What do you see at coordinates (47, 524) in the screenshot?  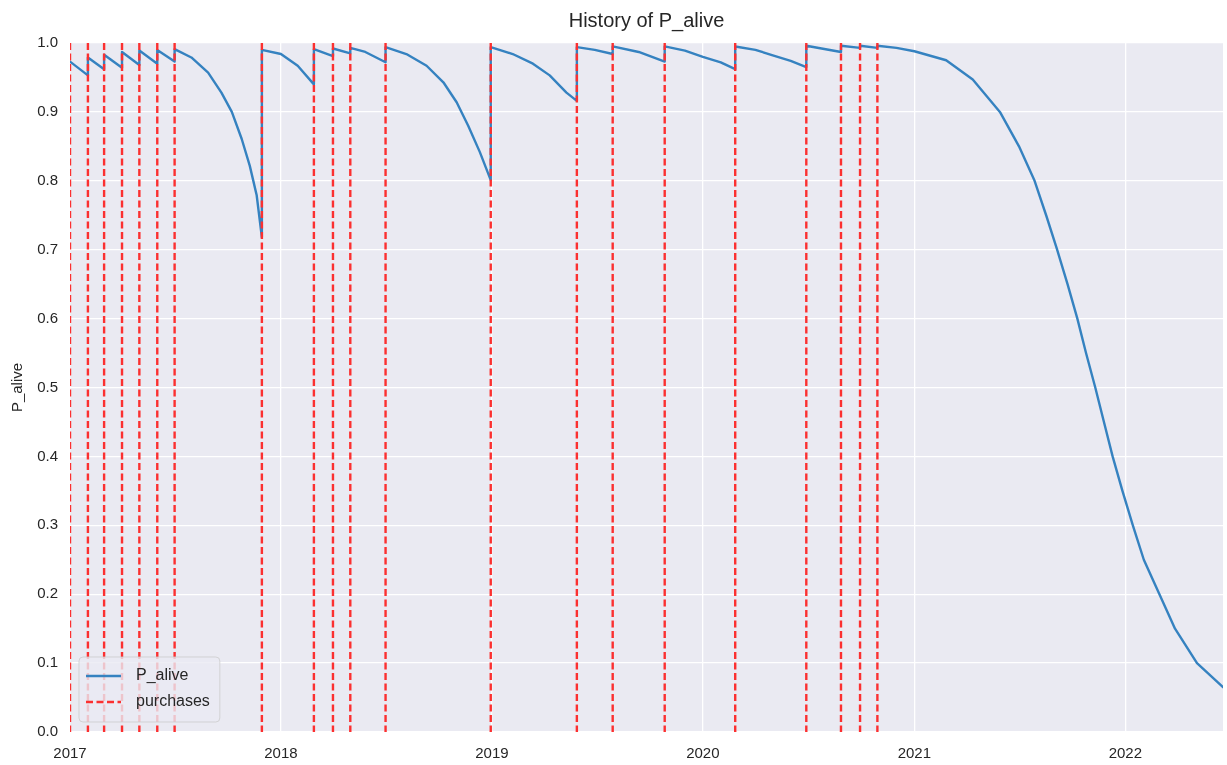 I see `y-tick-label: 0.3` at bounding box center [47, 524].